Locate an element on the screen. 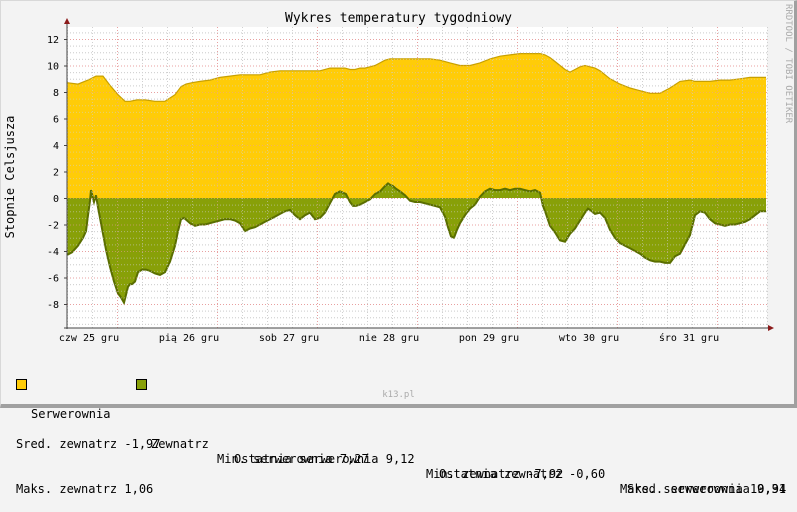  legend-sred-zewnatrz: Sred. zewnatrz -1,97 is located at coordinates (88, 444).